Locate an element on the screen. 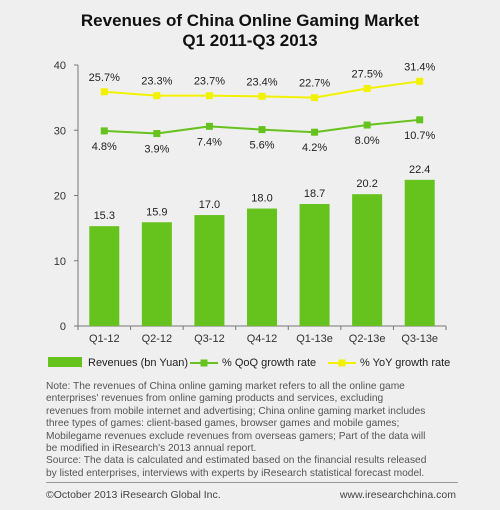 Image resolution: width=500 pixels, height=510 pixels. legend-label-qoq: % QoQ growth rate is located at coordinates (269, 363).